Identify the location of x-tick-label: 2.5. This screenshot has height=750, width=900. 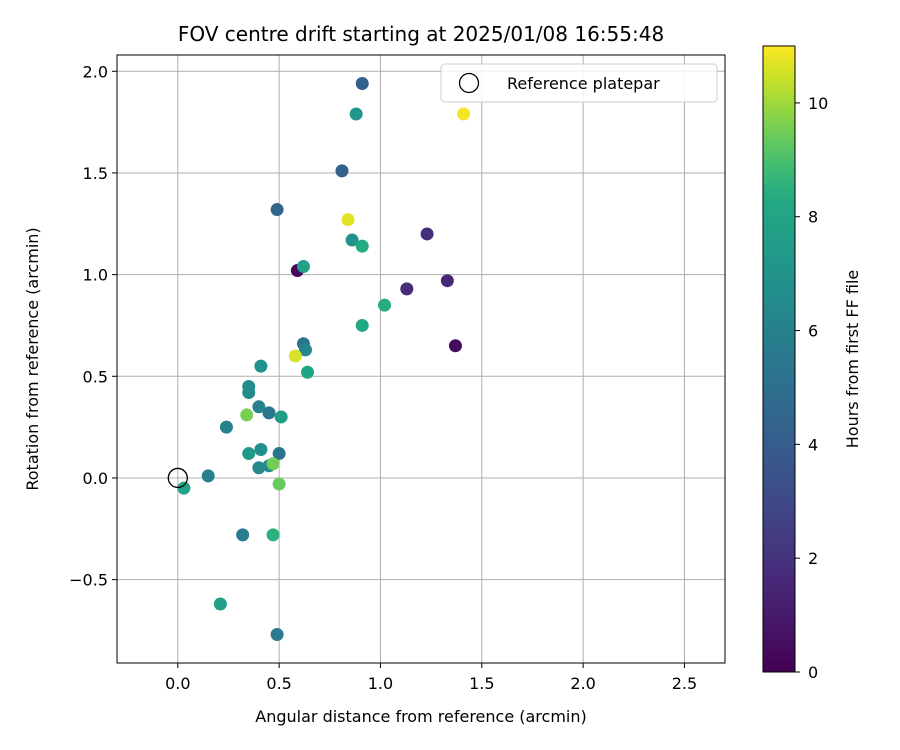
(684, 683).